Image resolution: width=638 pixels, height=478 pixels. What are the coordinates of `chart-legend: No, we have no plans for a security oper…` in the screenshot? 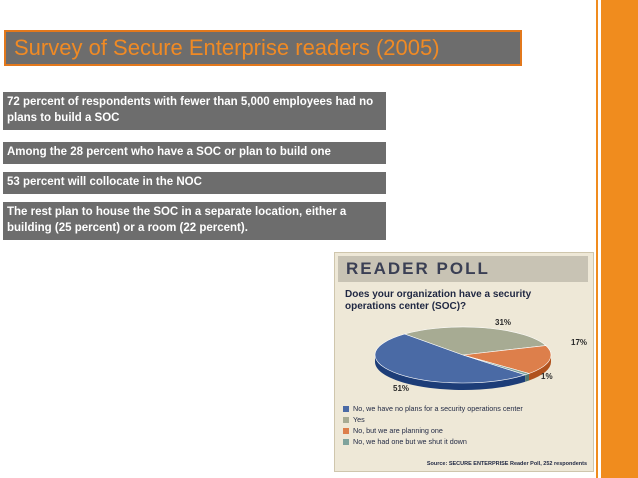 It's located at (463, 425).